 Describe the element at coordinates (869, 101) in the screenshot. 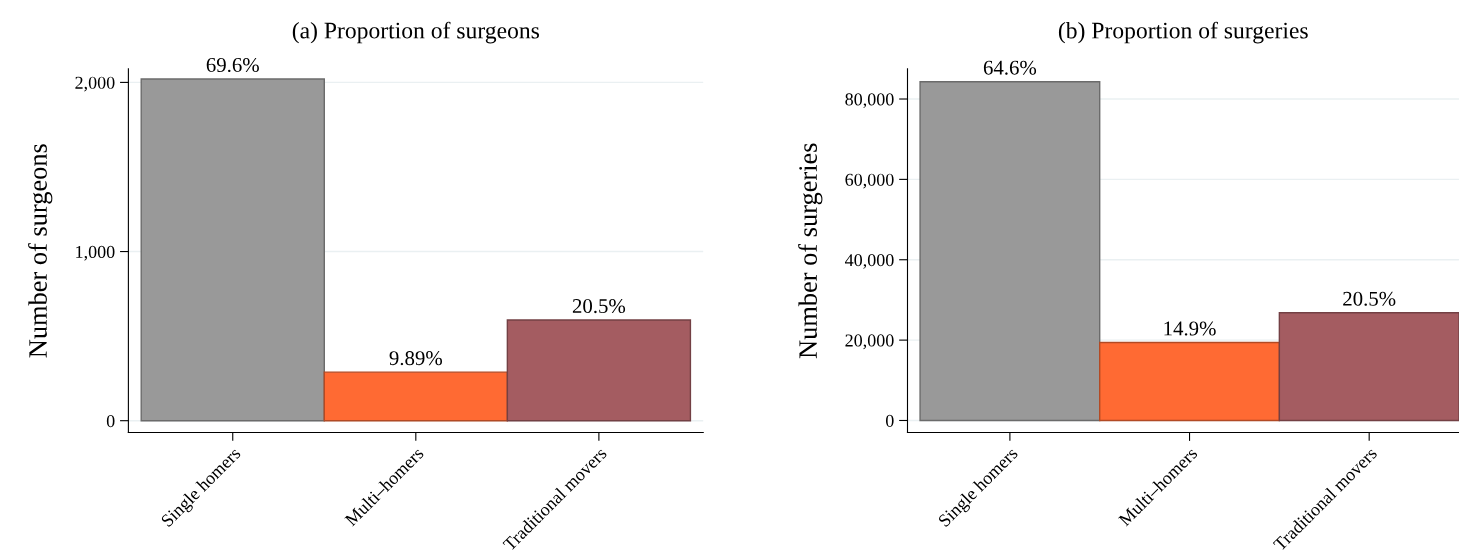

I see `y-tick-label: 80,000` at that location.